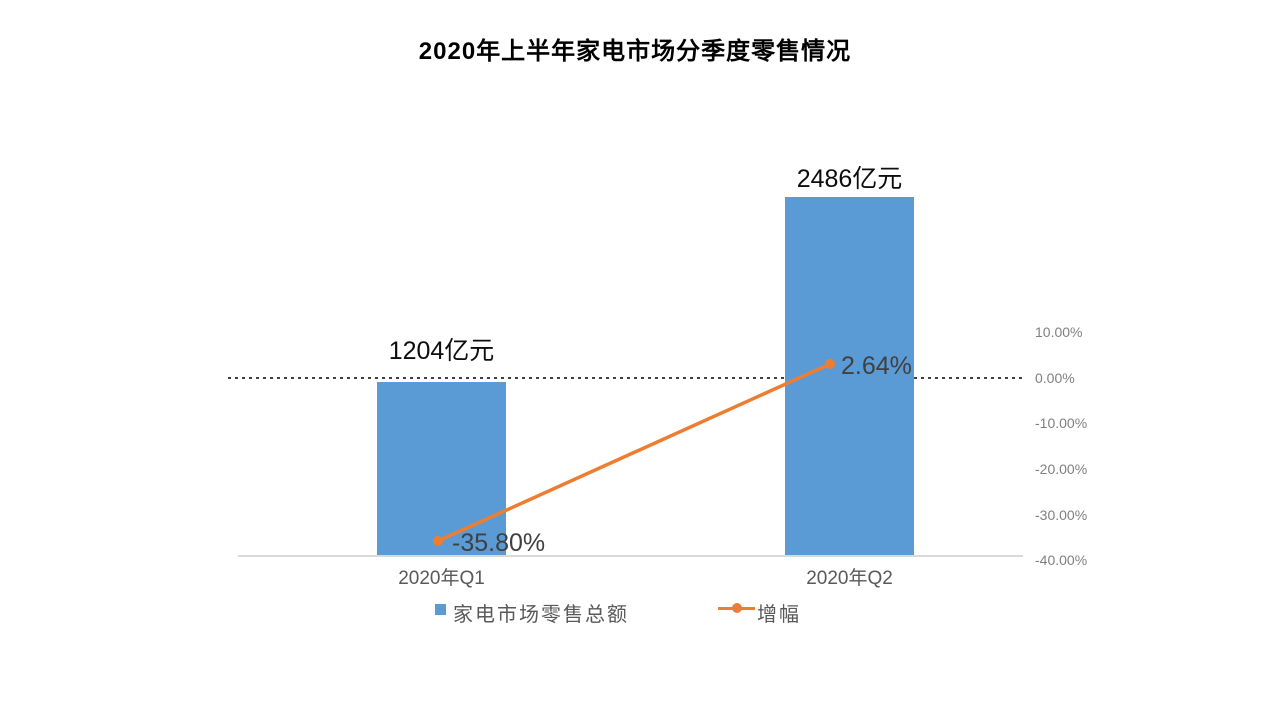 The height and width of the screenshot is (714, 1270). I want to click on legend-line-label: 增幅, so click(779, 615).